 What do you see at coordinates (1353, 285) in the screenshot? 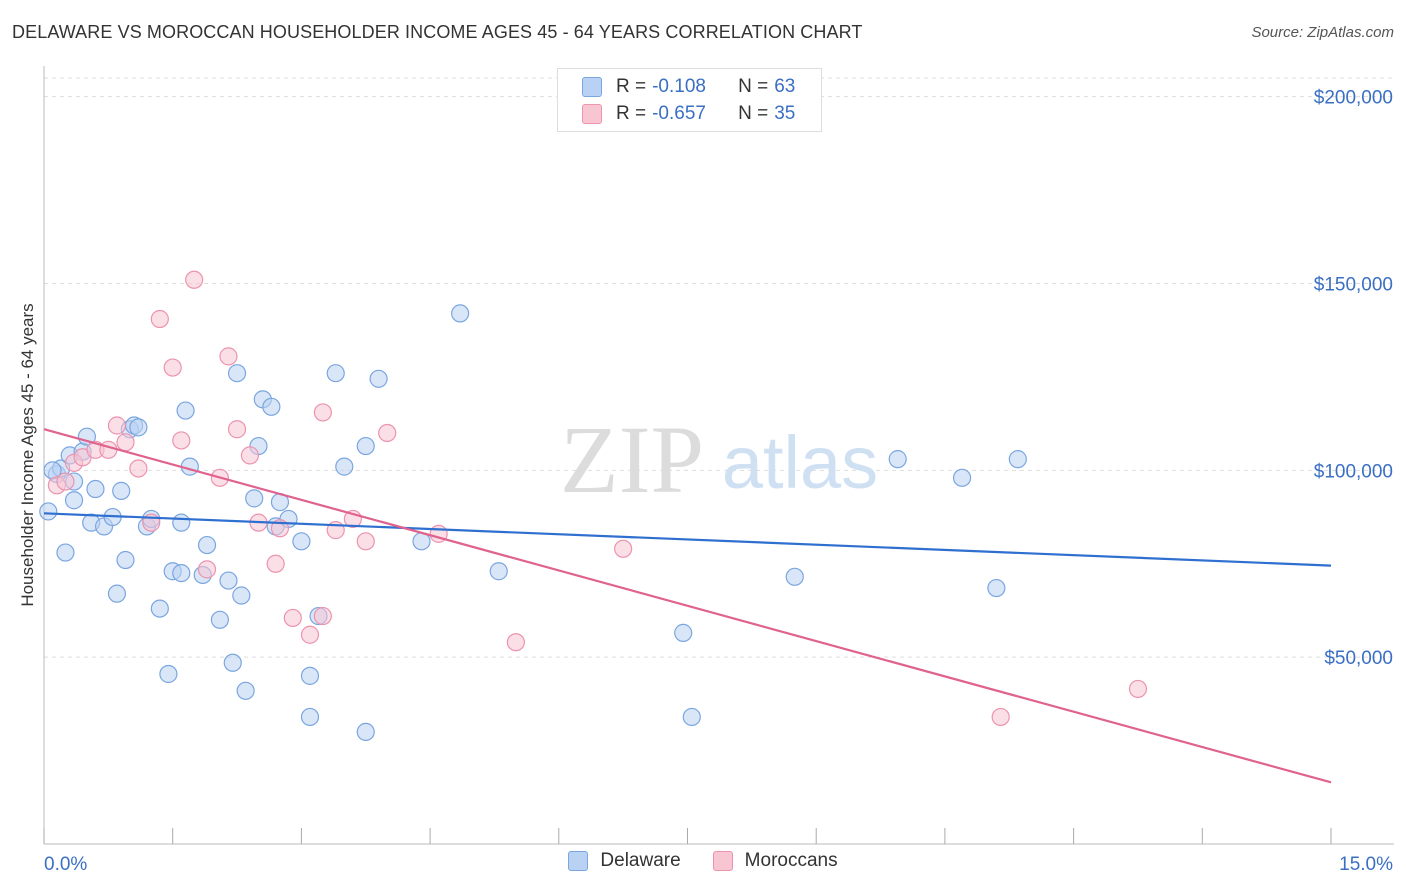
I see `y-tick-label: $150,000` at bounding box center [1353, 285].